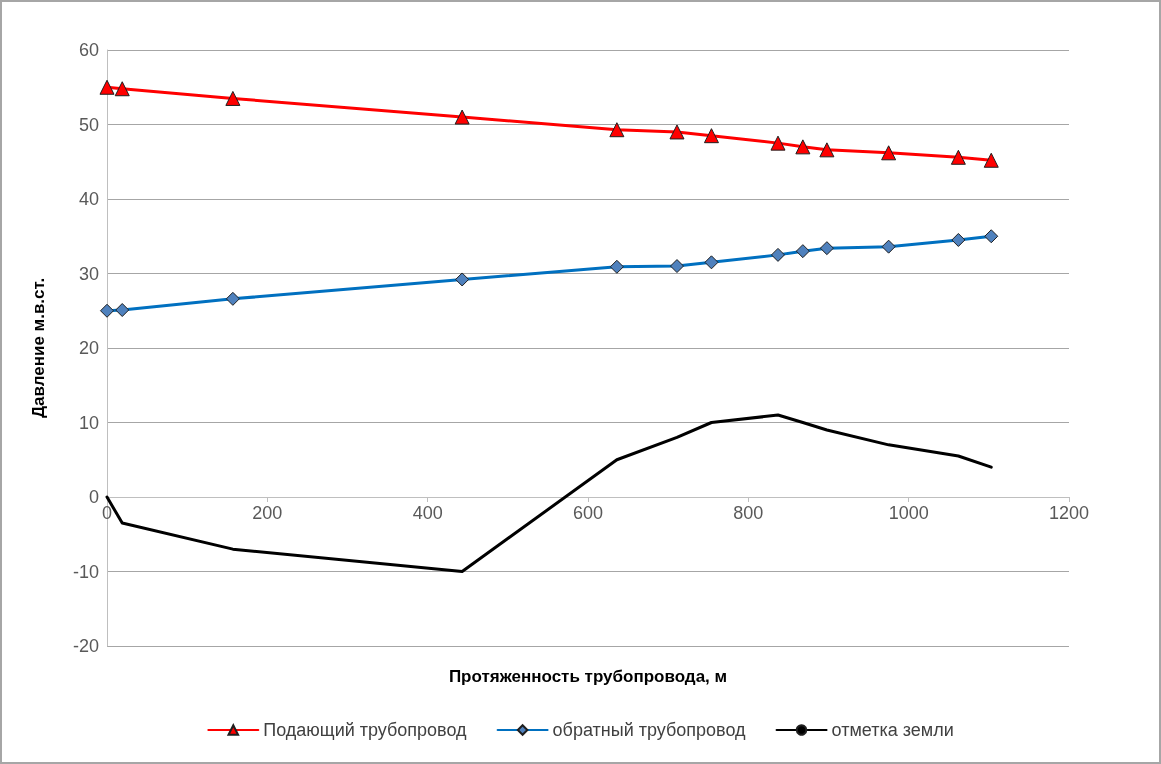 The width and height of the screenshot is (1161, 764). What do you see at coordinates (88, 50) in the screenshot?
I see `y-tick-label: 60` at bounding box center [88, 50].